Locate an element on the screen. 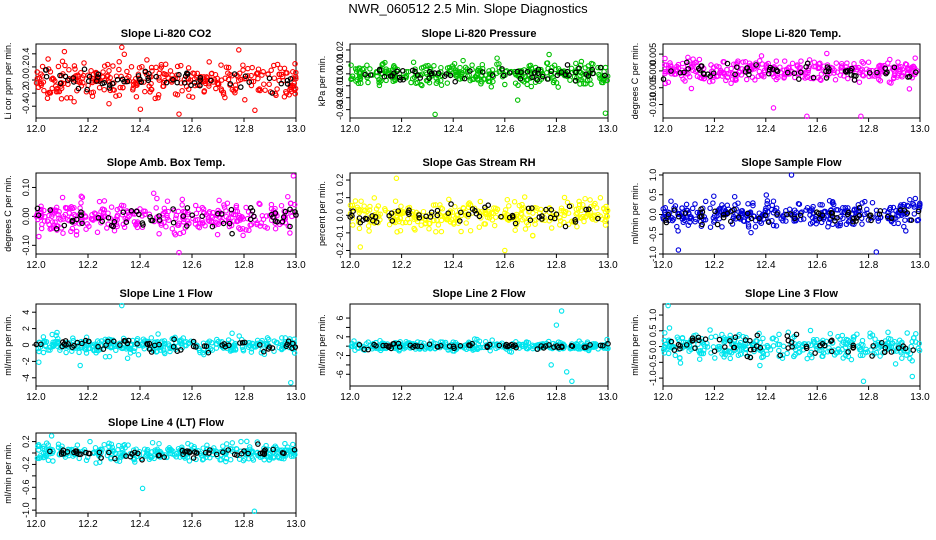 This screenshot has height=540, width=936. x-tick-label: 12.8 is located at coordinates (244, 265).